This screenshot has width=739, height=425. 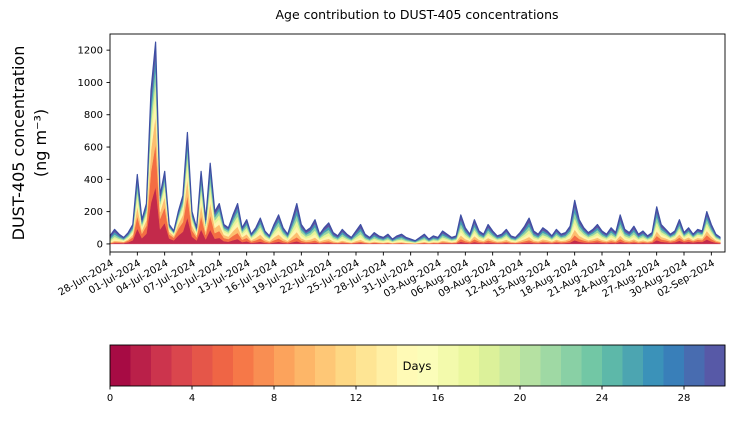 I want to click on y-tick-label: 600, so click(x=93, y=148).